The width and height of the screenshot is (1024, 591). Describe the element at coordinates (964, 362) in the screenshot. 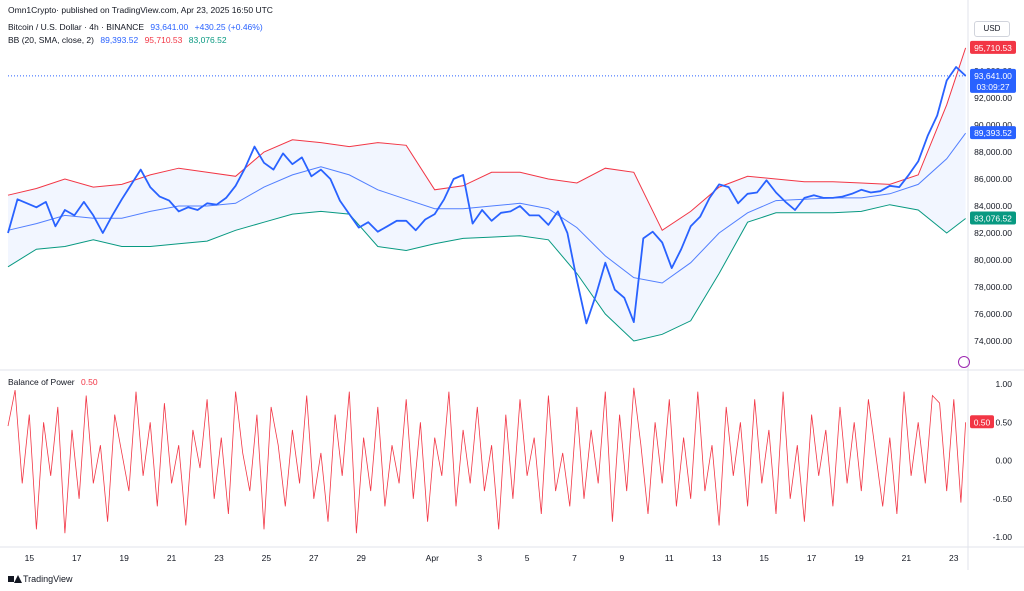

I see `crosshair-magnet-icon` at that location.